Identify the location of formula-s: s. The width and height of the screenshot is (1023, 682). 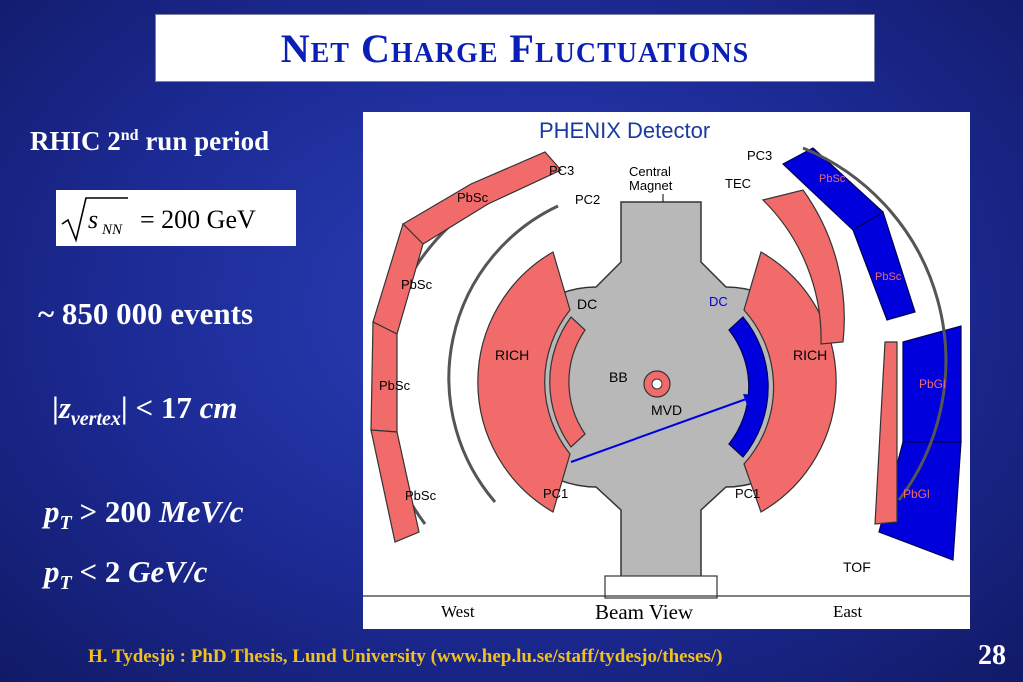
(93, 219).